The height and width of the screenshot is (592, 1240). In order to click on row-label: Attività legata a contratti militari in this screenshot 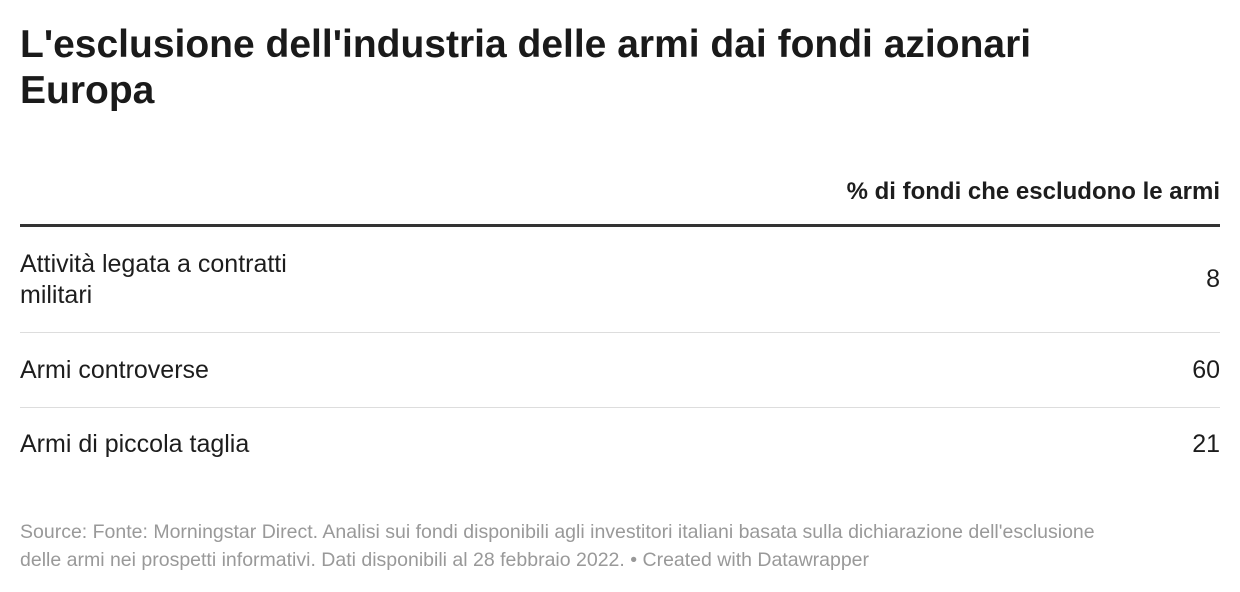, I will do `click(153, 279)`.